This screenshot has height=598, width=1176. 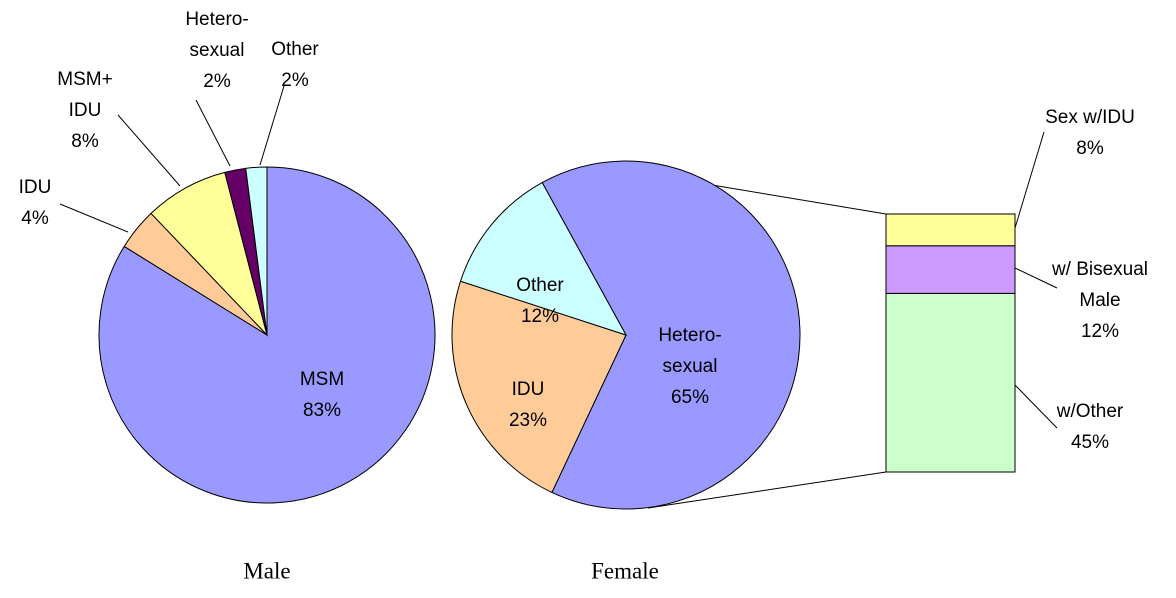 What do you see at coordinates (625, 570) in the screenshot?
I see `chart-title: Female` at bounding box center [625, 570].